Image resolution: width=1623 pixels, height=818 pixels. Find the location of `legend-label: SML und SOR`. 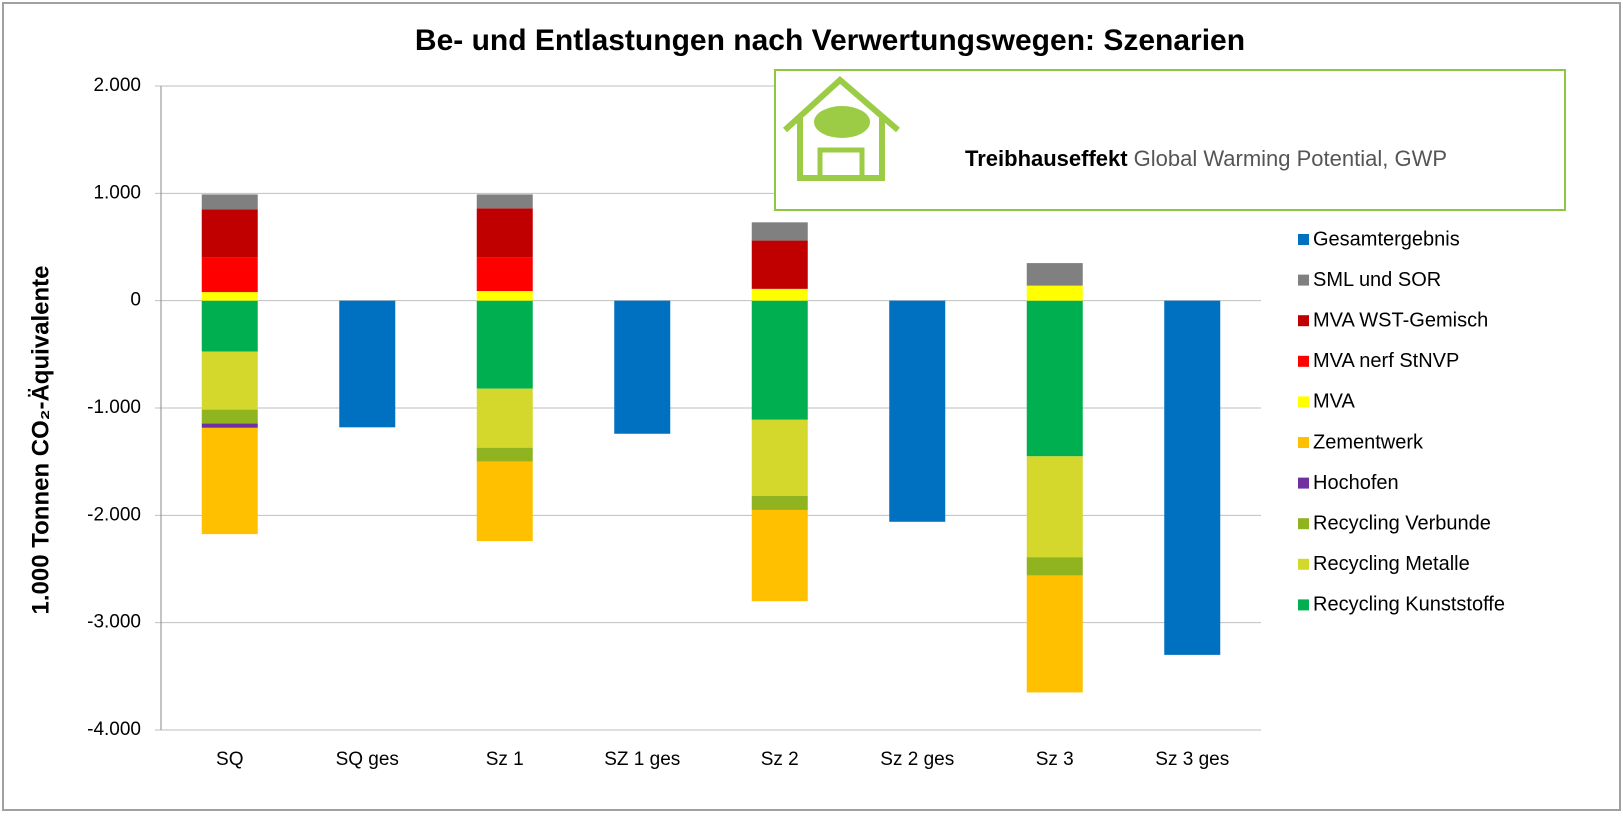

legend-label: SML und SOR is located at coordinates (1377, 280).